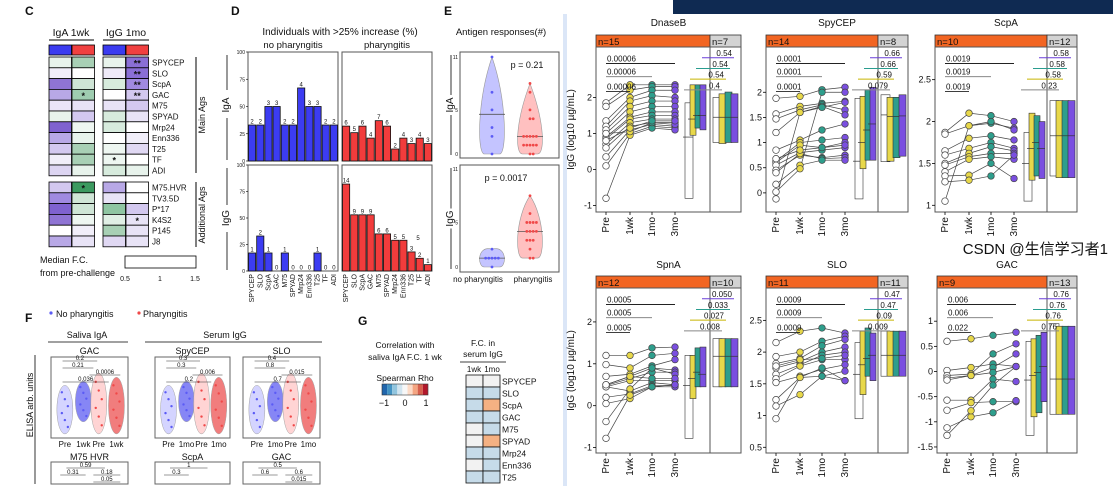  I want to click on plot-title: ScpA, so click(193, 457).